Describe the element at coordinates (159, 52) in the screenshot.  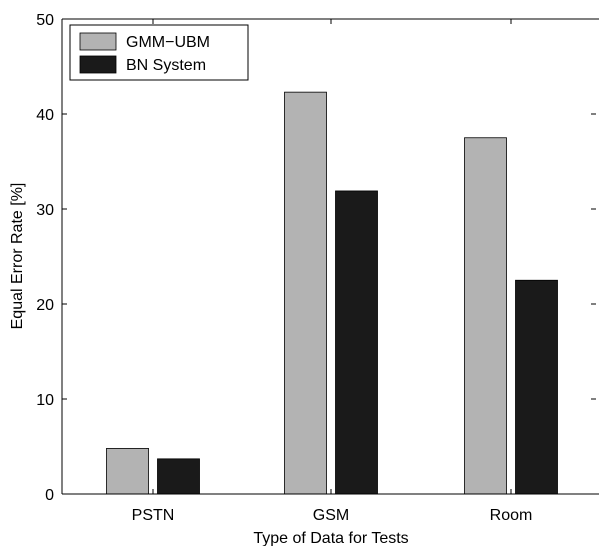
I see `legend: GMM−UBM BN System` at that location.